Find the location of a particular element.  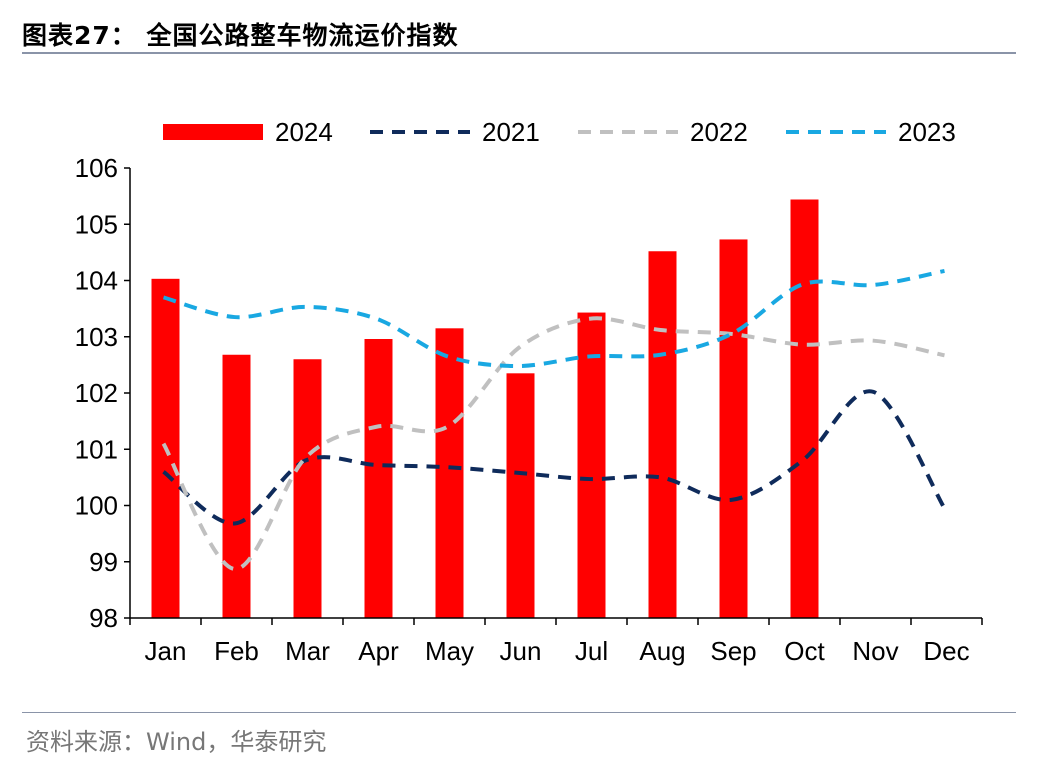

bar-2024-may is located at coordinates (449, 473).